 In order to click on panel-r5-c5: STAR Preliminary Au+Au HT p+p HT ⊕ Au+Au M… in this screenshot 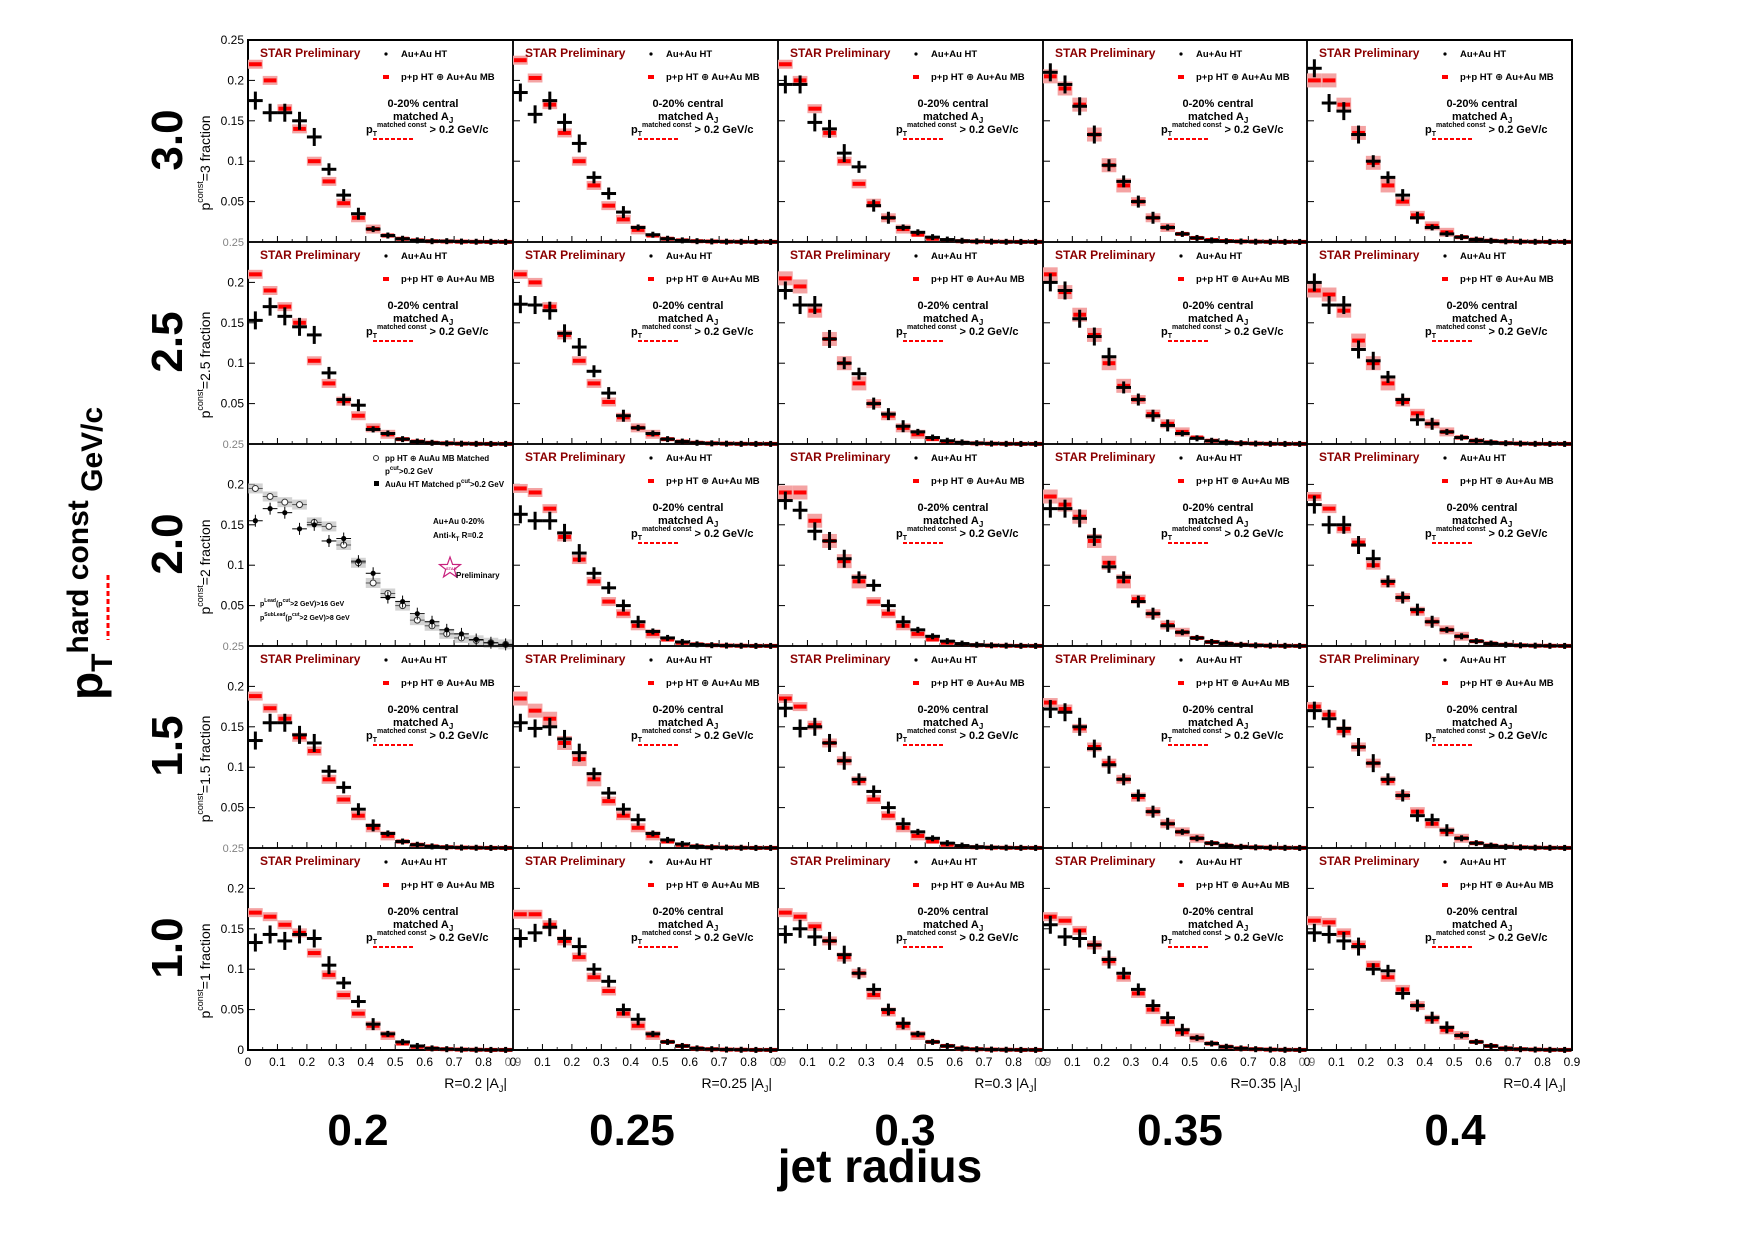, I will do `click(1442, 970)`.